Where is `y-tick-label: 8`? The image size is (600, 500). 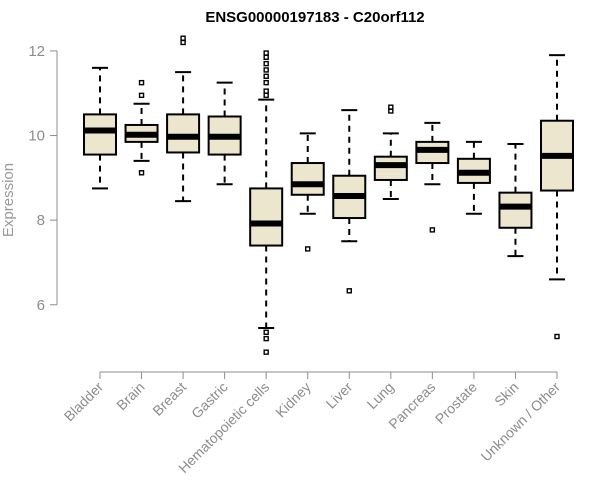 y-tick-label: 8 is located at coordinates (41, 220).